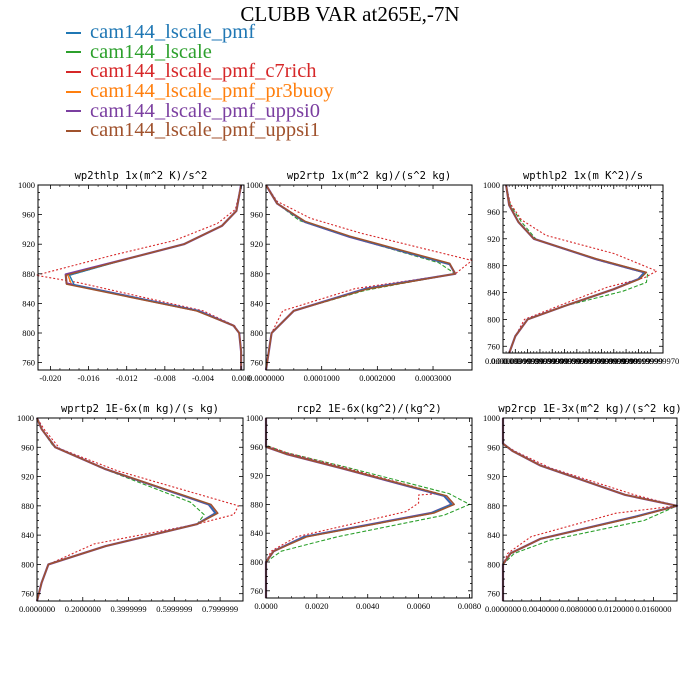 This screenshot has width=700, height=700. I want to click on x-tick-label: 0.0001000, so click(322, 378).